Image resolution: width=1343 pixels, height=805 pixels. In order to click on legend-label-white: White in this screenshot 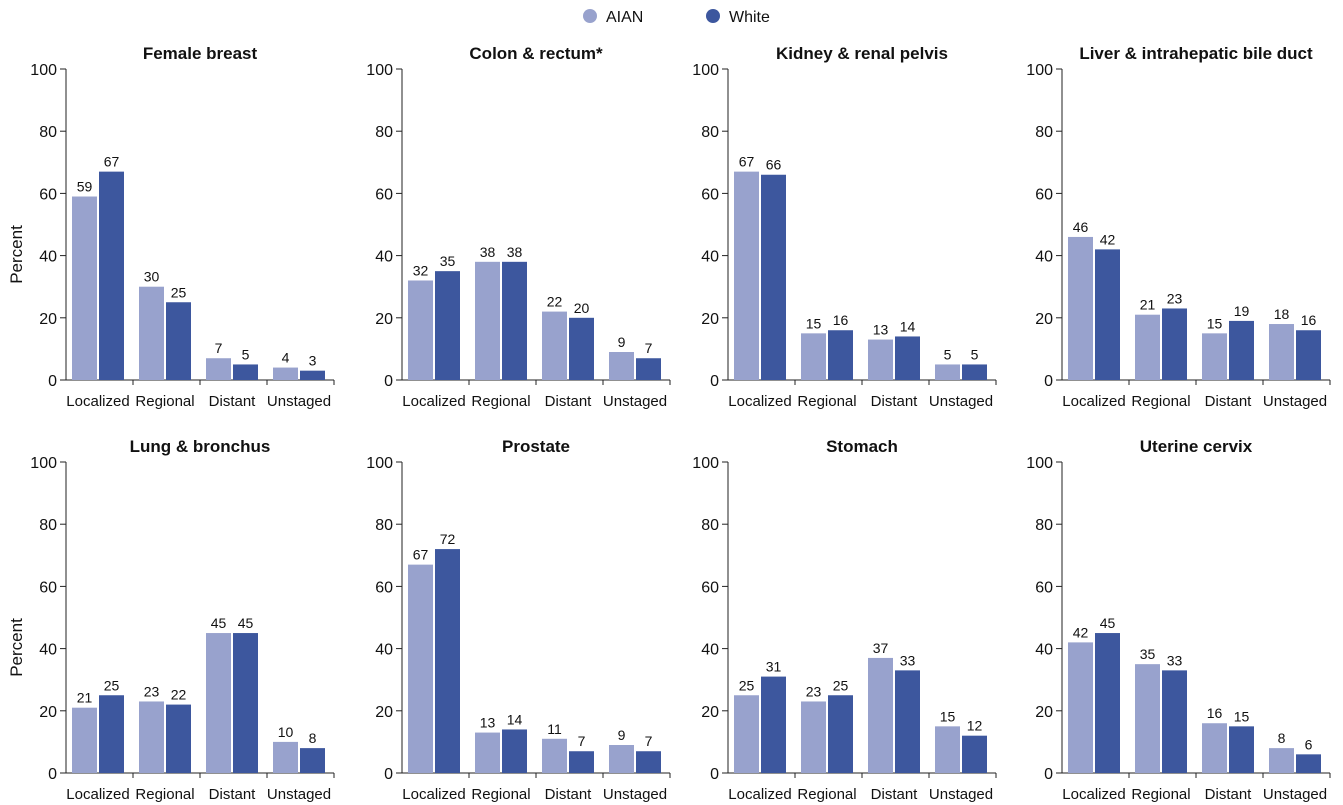, I will do `click(749, 17)`.